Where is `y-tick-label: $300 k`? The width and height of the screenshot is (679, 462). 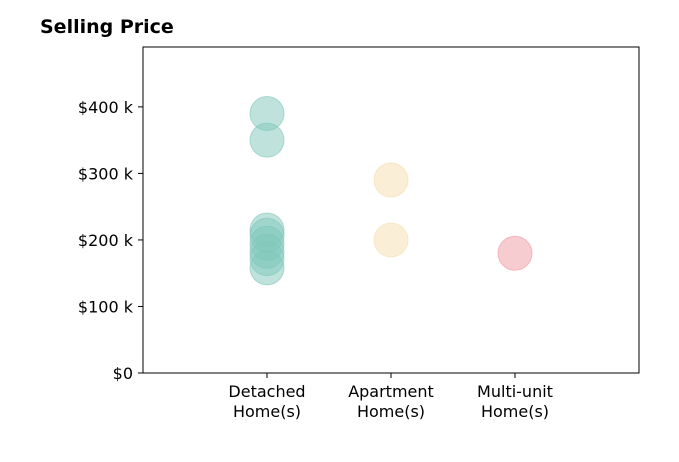 y-tick-label: $300 k is located at coordinates (106, 173).